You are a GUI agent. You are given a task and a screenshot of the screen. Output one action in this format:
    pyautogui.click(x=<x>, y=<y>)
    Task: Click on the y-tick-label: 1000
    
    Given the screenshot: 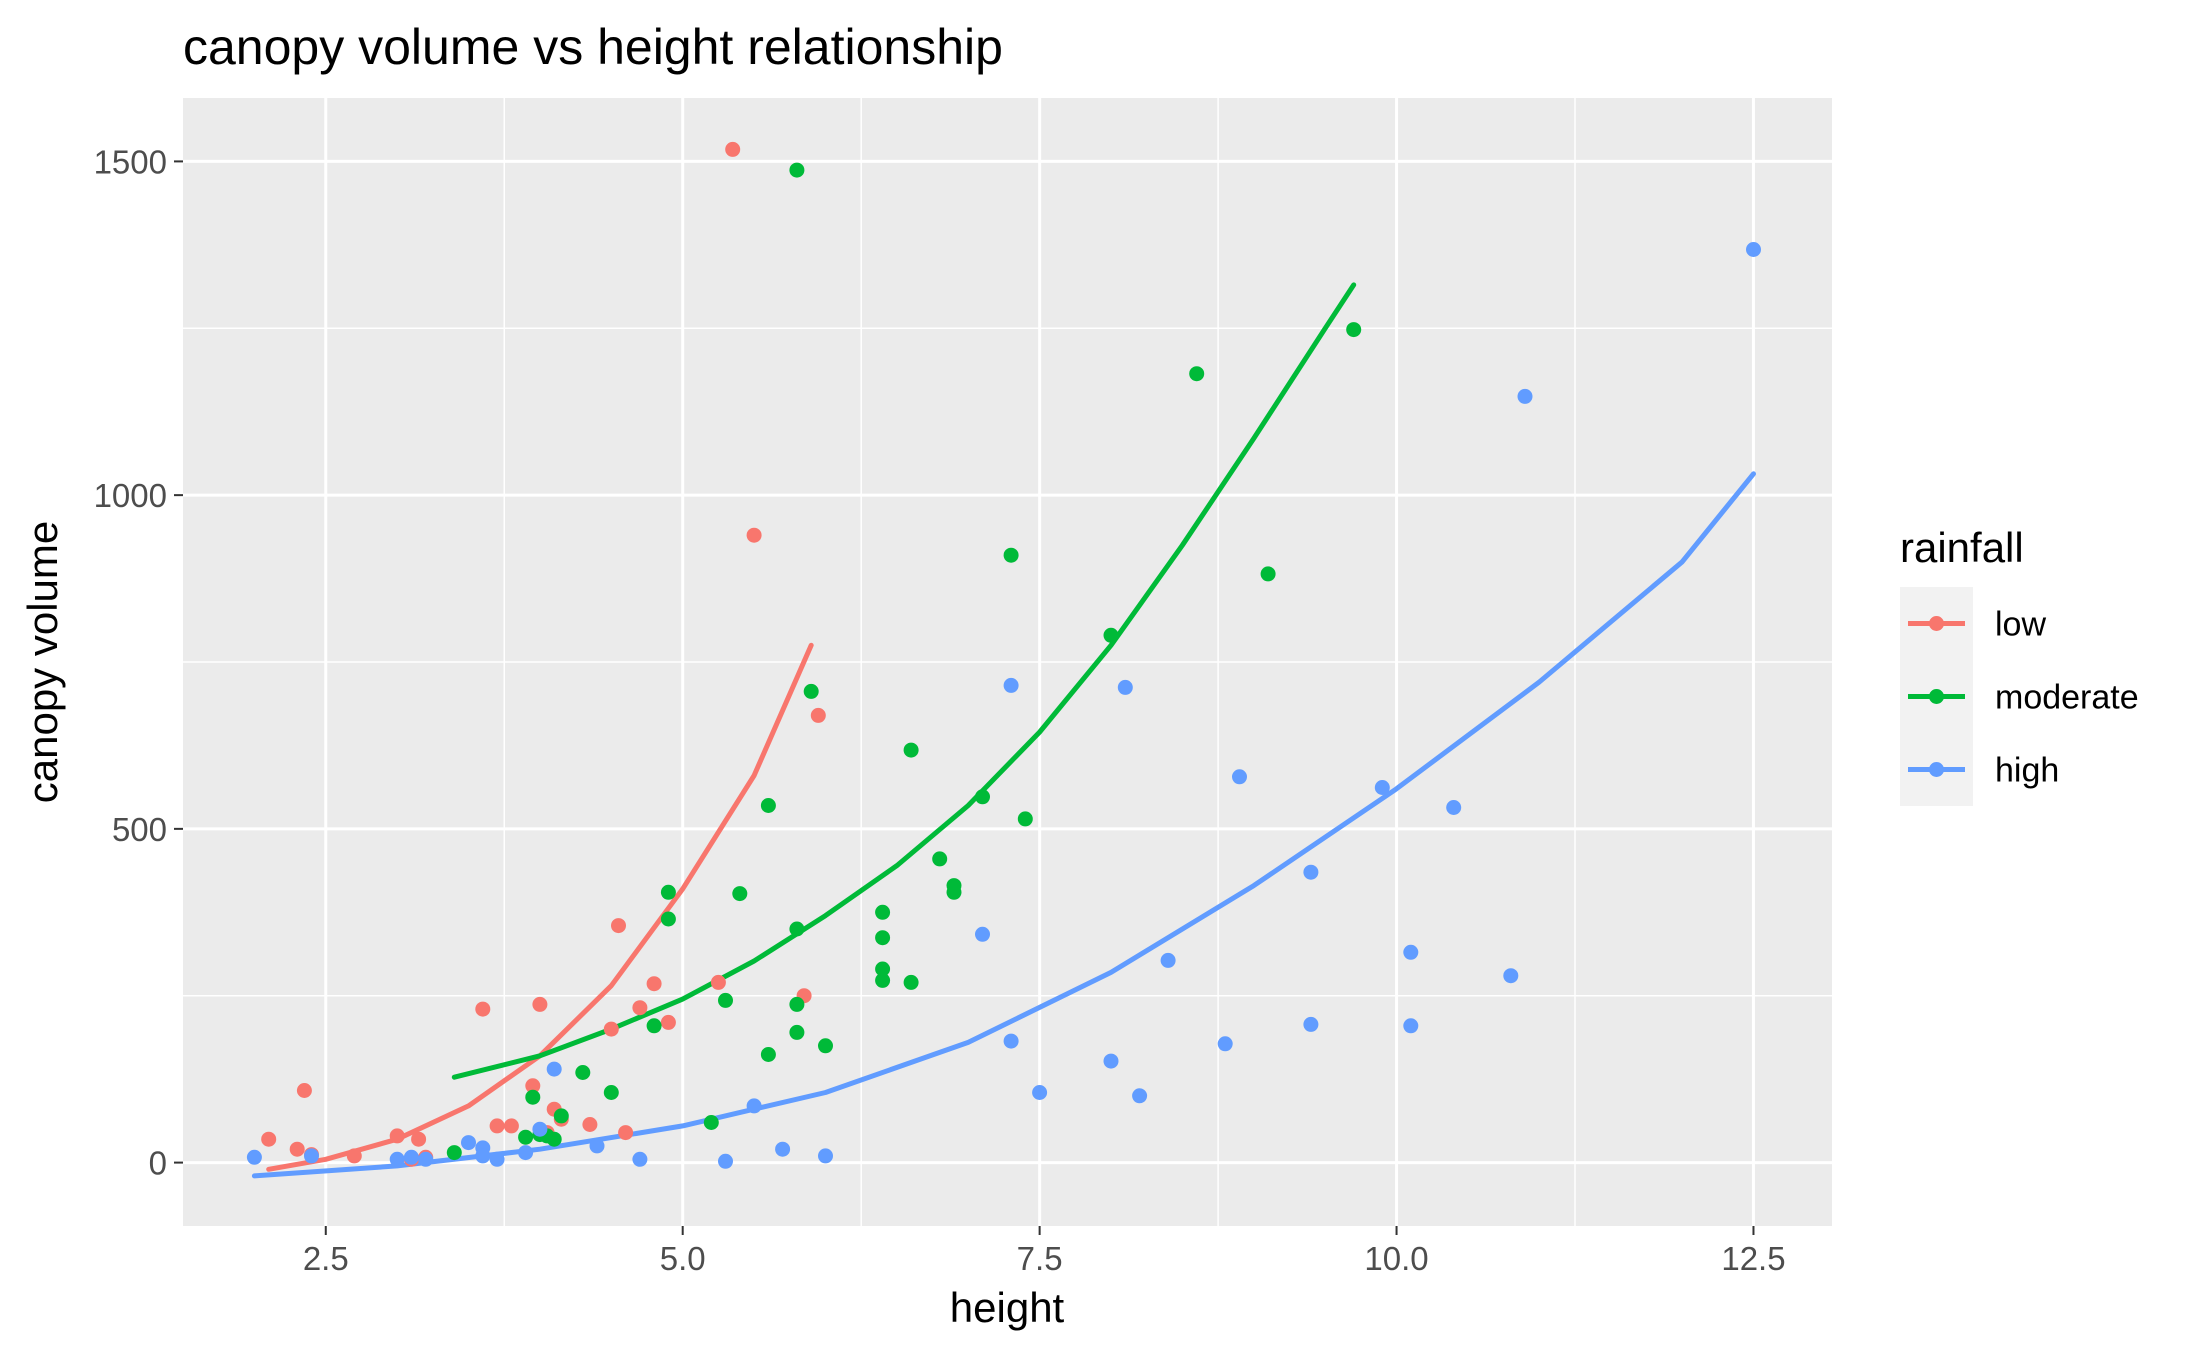 What is the action you would take?
    pyautogui.click(x=130, y=495)
    